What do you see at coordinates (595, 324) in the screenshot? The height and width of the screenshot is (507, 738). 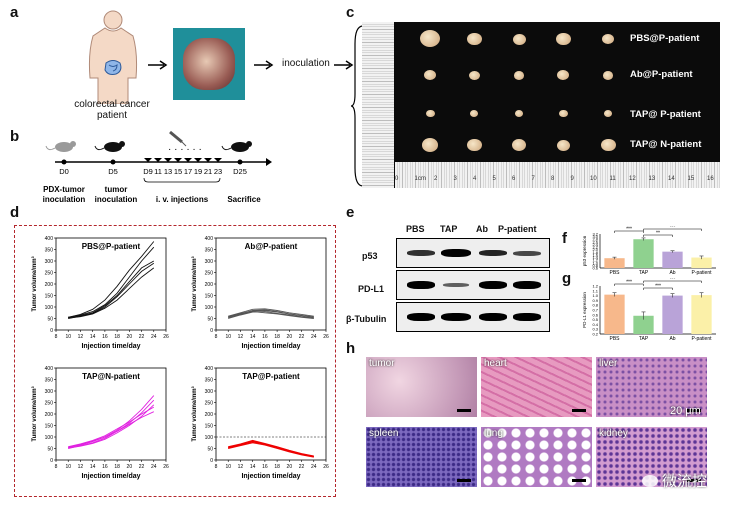 I see `y-tick-label: 0.4` at bounding box center [595, 324].